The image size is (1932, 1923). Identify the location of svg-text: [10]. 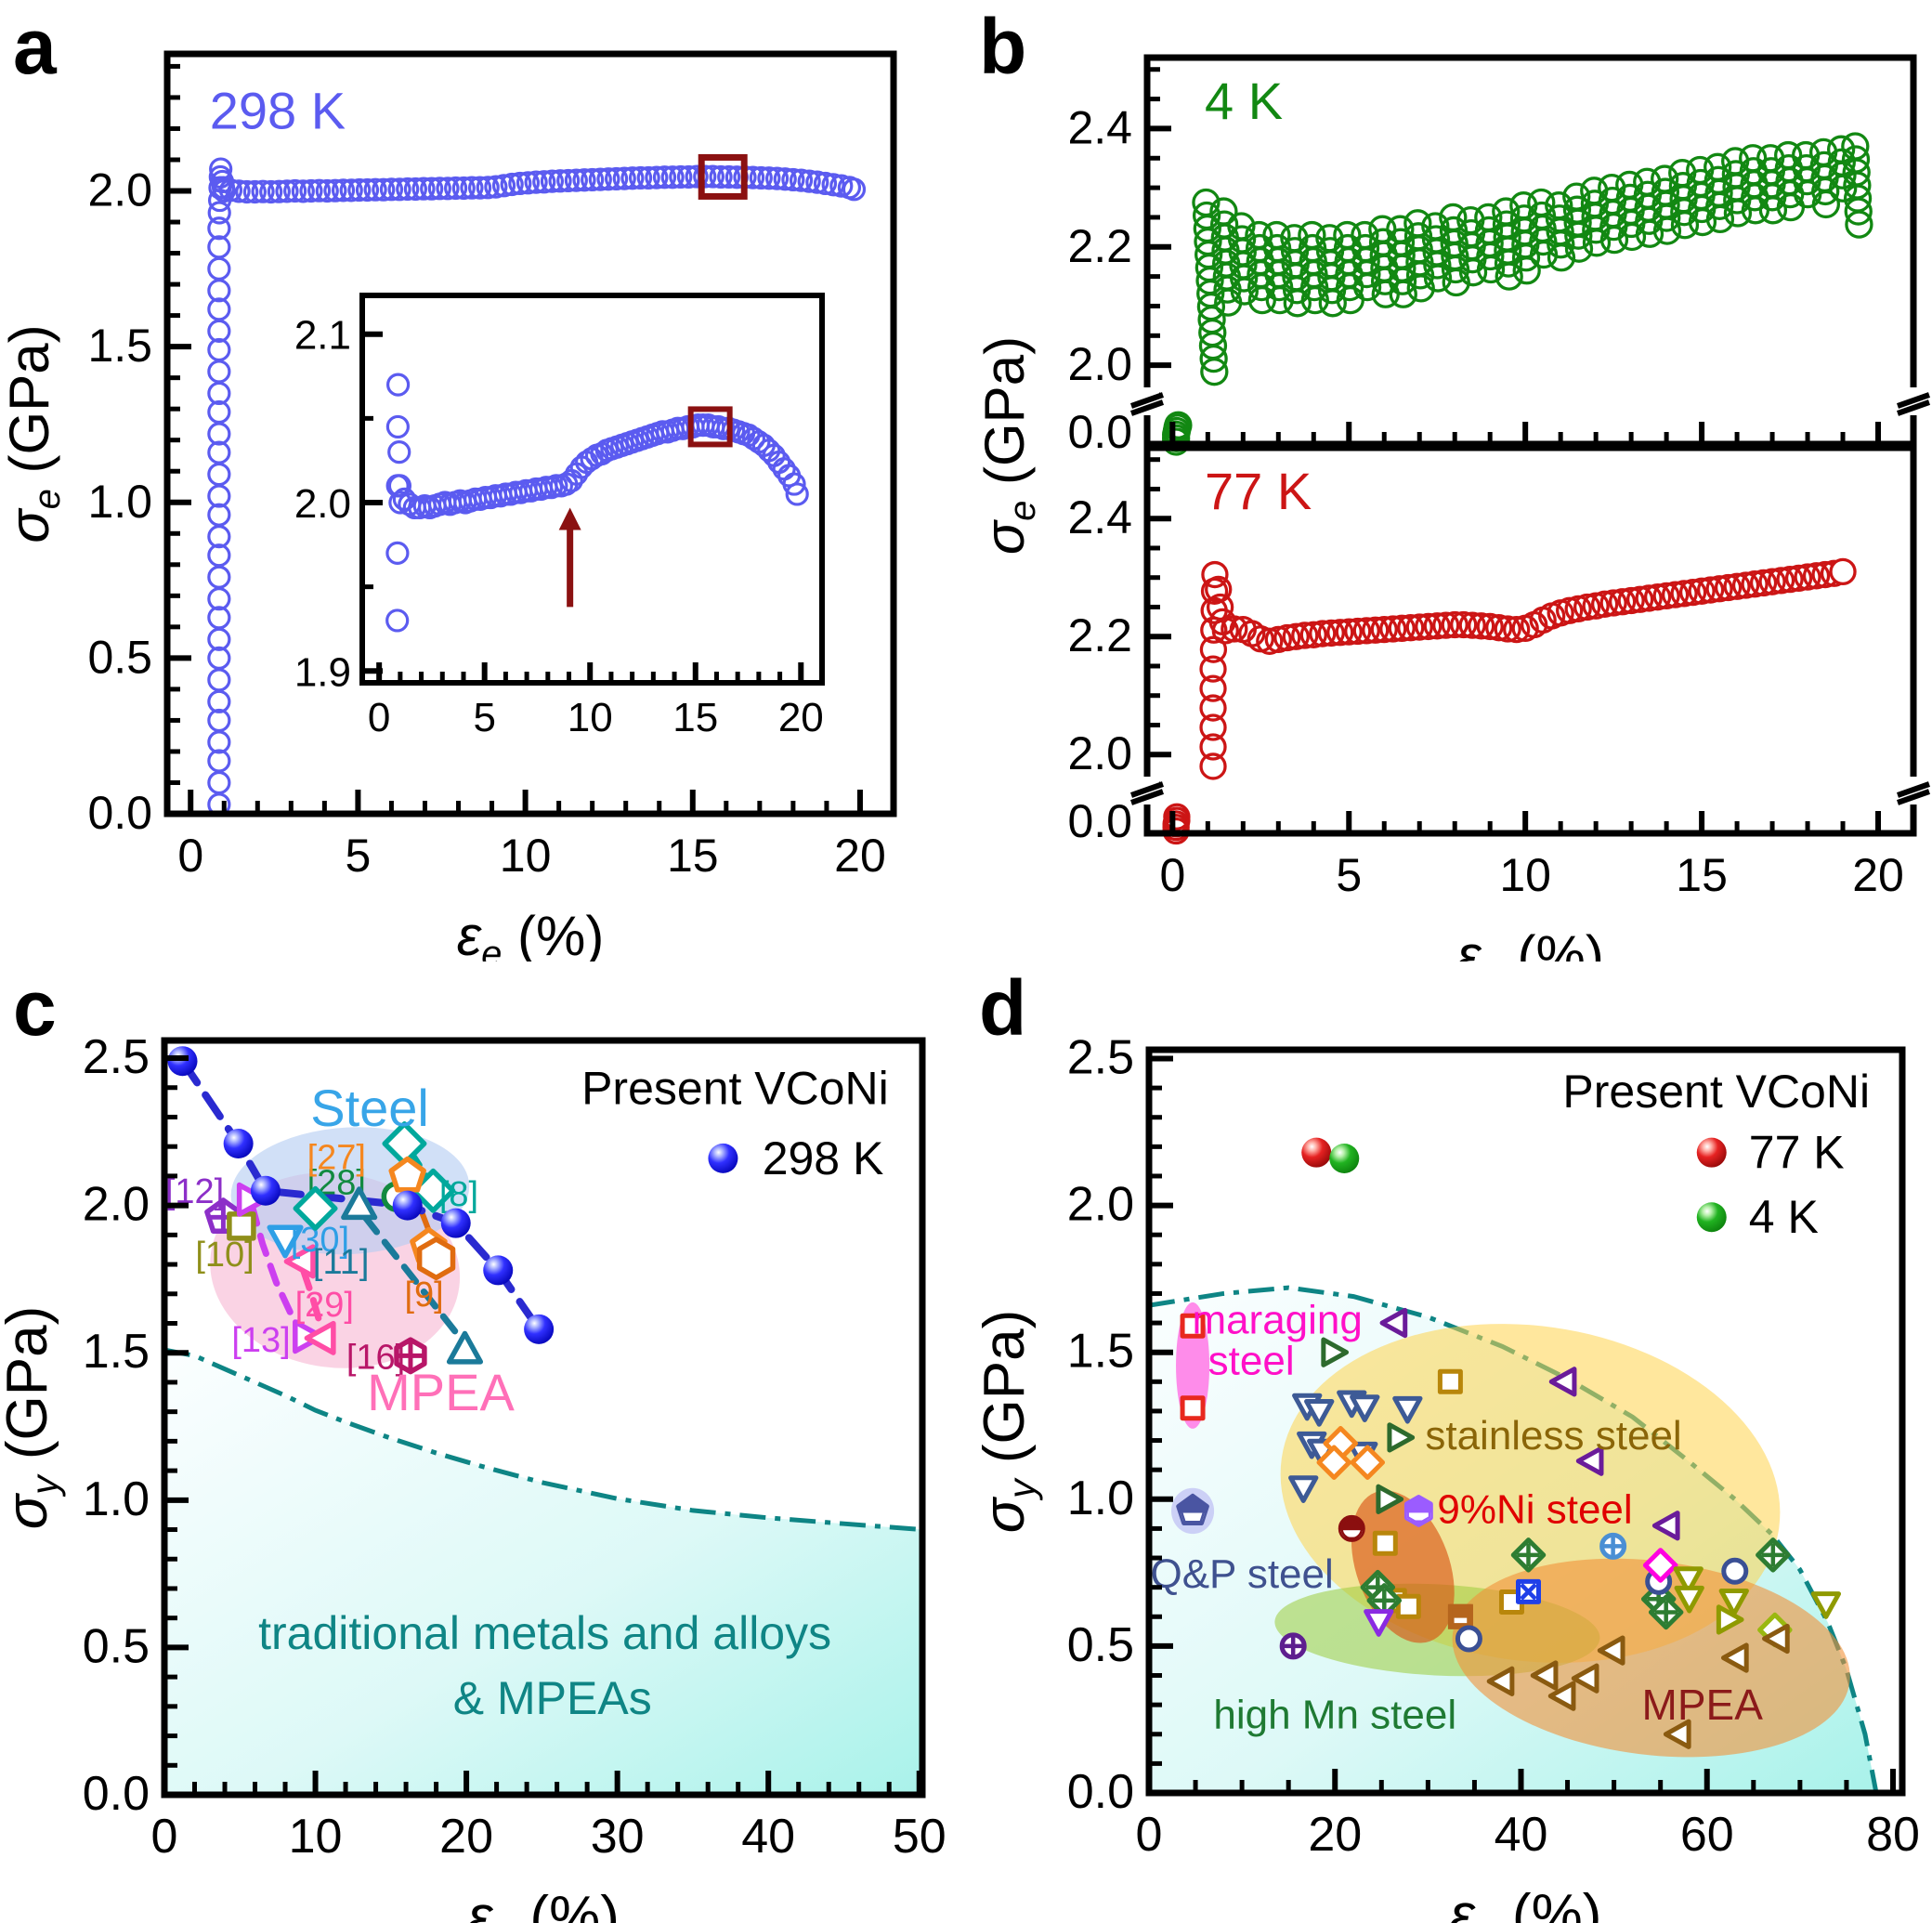
(224, 1256).